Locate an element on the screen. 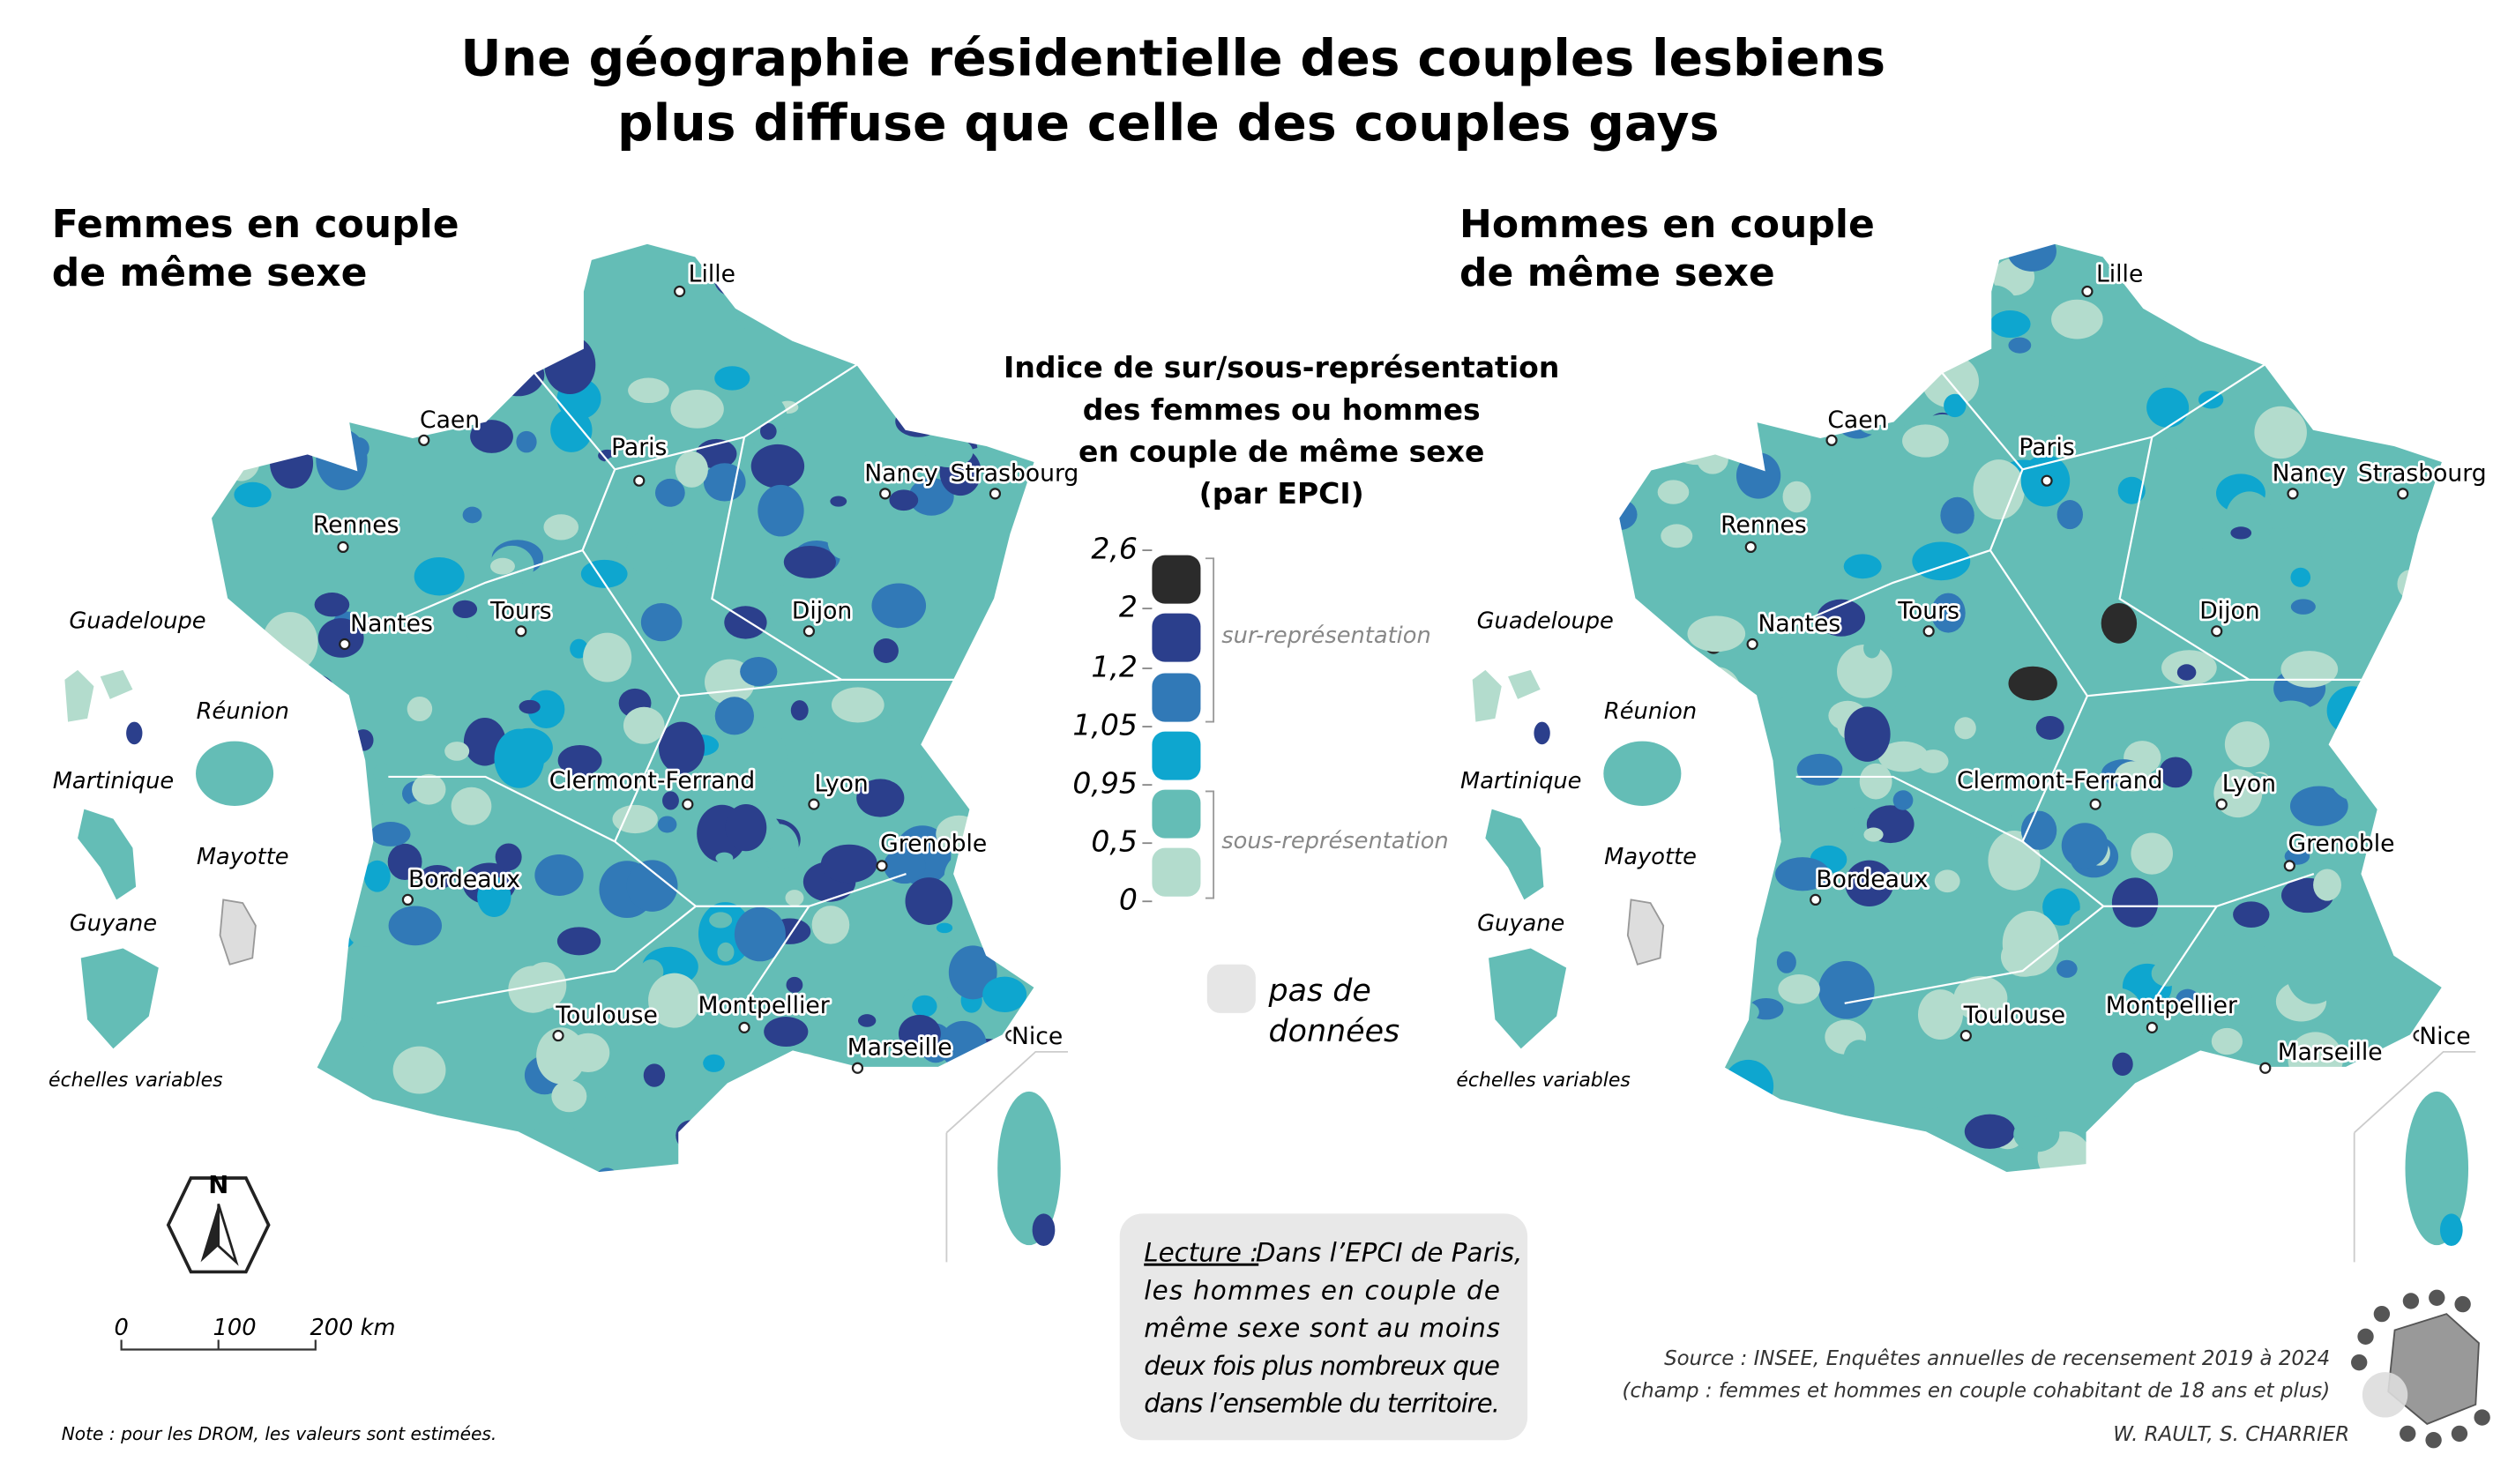 This screenshot has width=2508, height=1484. legend-tick: 1,2 is located at coordinates (1114, 667).